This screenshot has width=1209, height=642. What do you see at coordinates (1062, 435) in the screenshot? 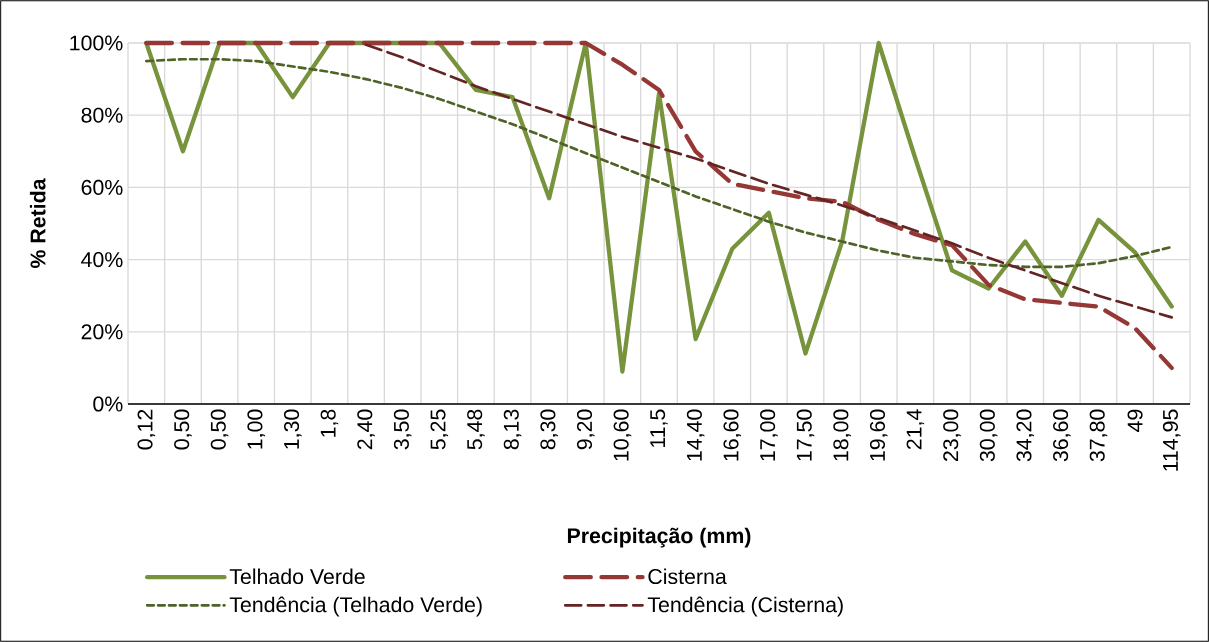
I see `x-tick-label: 36,60` at bounding box center [1062, 435].